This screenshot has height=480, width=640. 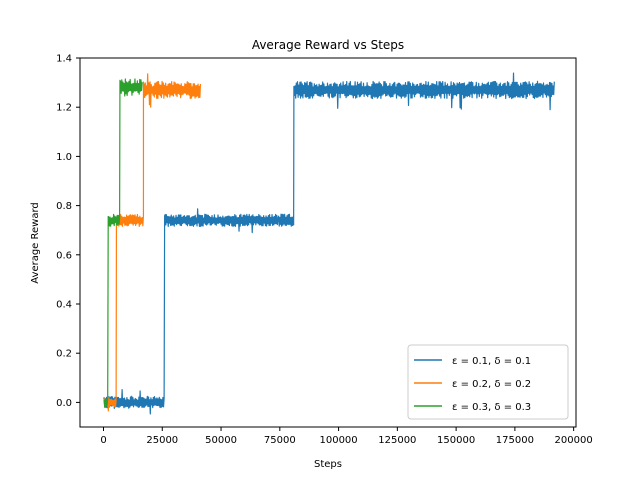 I want to click on y-tick-label: 0.0, so click(x=64, y=403).